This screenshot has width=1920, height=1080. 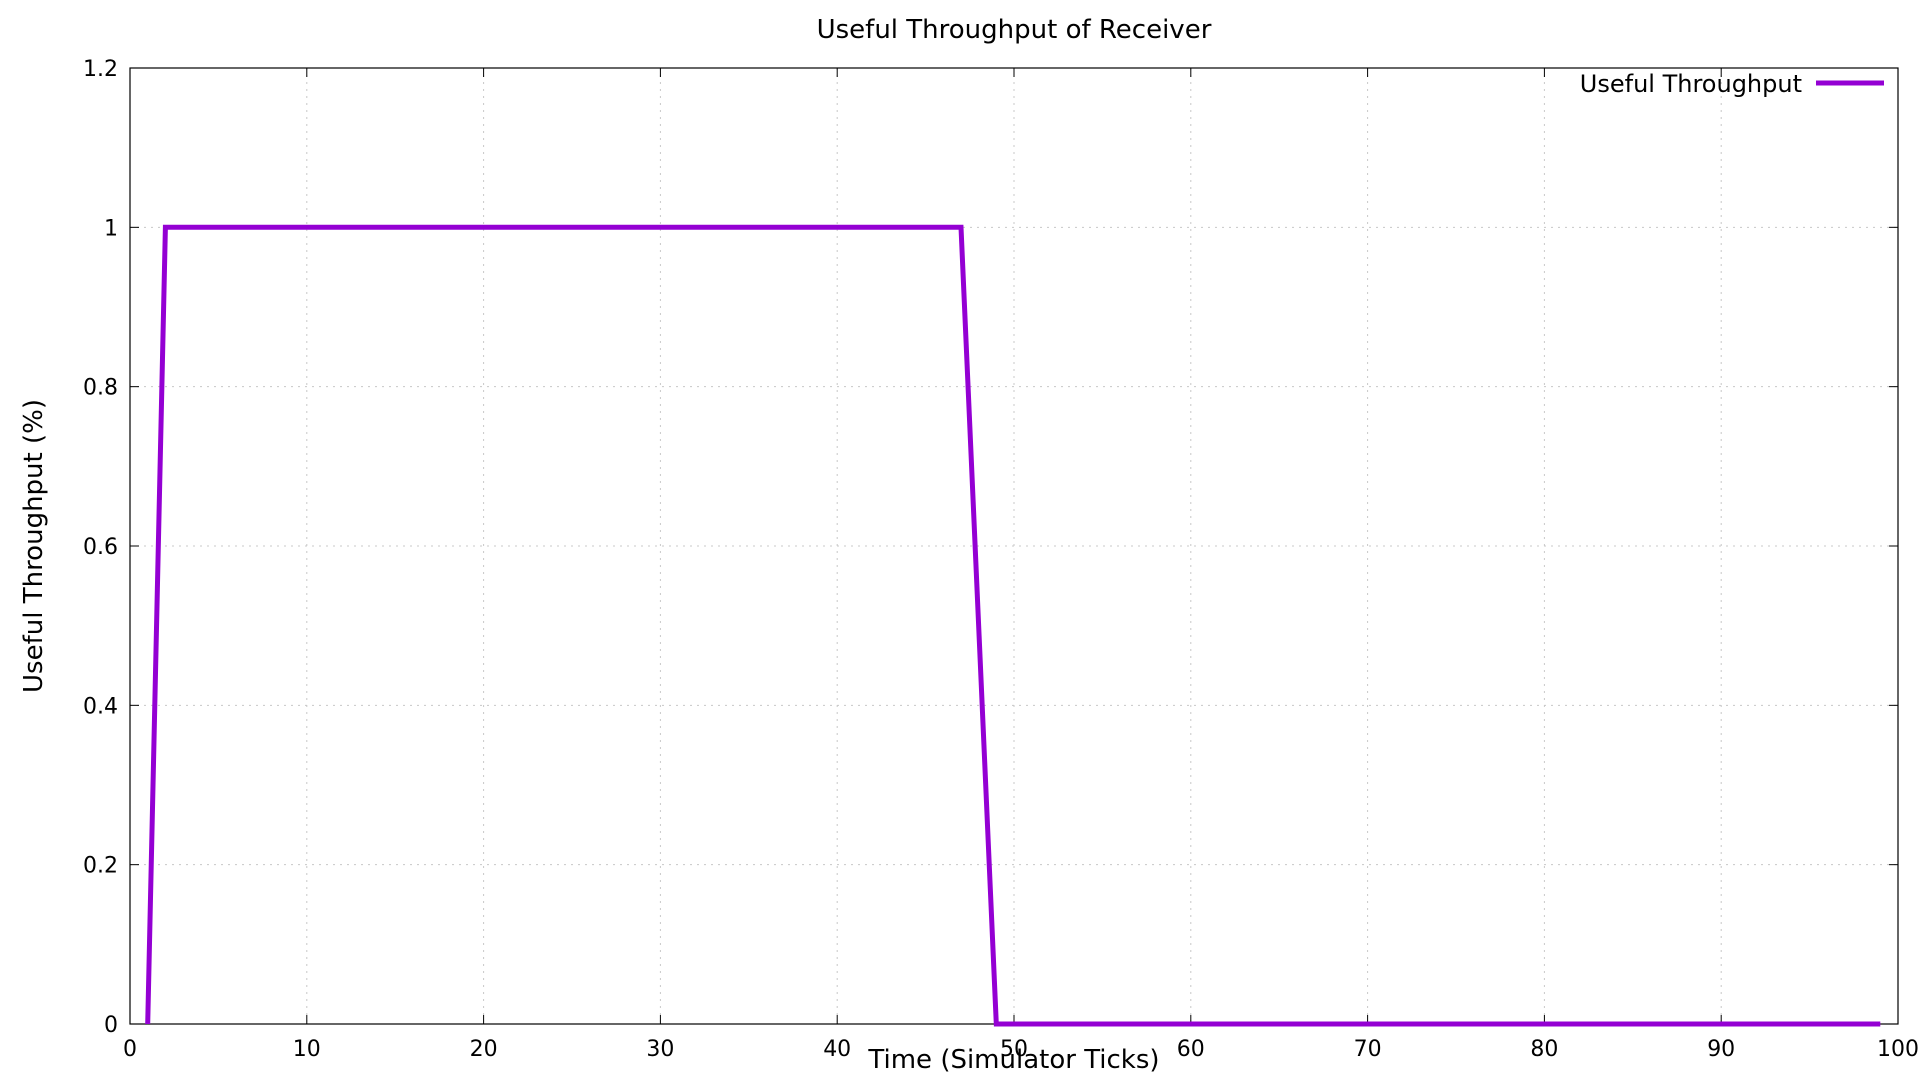 I want to click on x-tick-label: 80, so click(x=1544, y=1049).